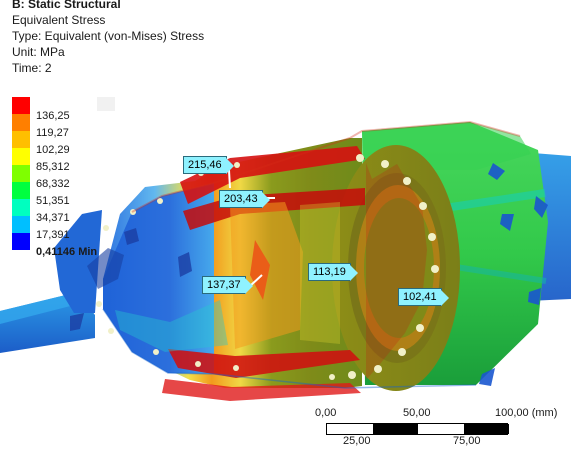 This screenshot has height=452, width=571. What do you see at coordinates (467, 441) in the screenshot?
I see `scale-label-bottom-1: 75,00` at bounding box center [467, 441].